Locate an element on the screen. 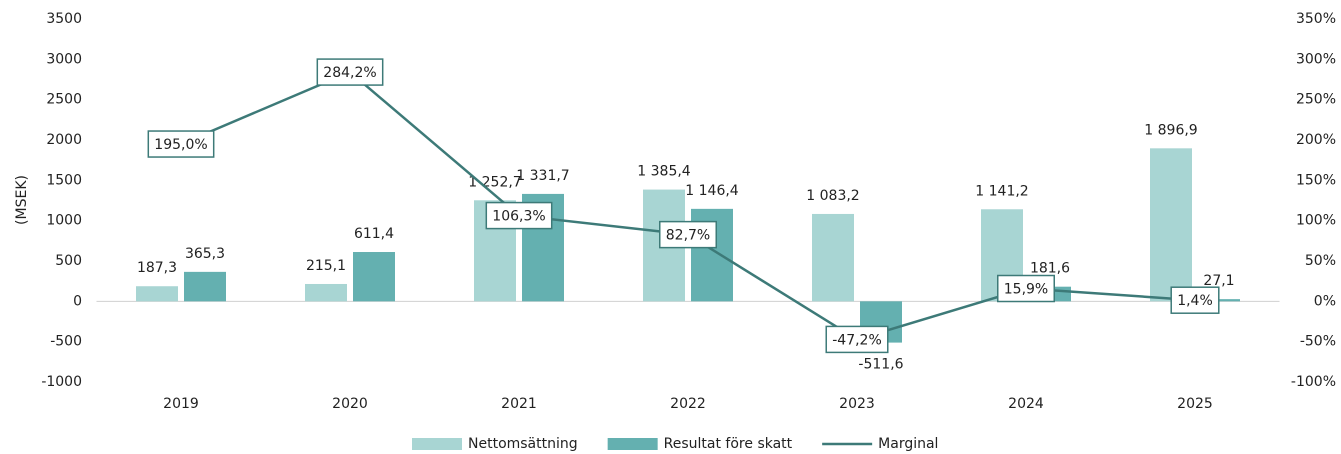 The width and height of the screenshot is (1341, 454). legend-label: Marginal is located at coordinates (908, 444).